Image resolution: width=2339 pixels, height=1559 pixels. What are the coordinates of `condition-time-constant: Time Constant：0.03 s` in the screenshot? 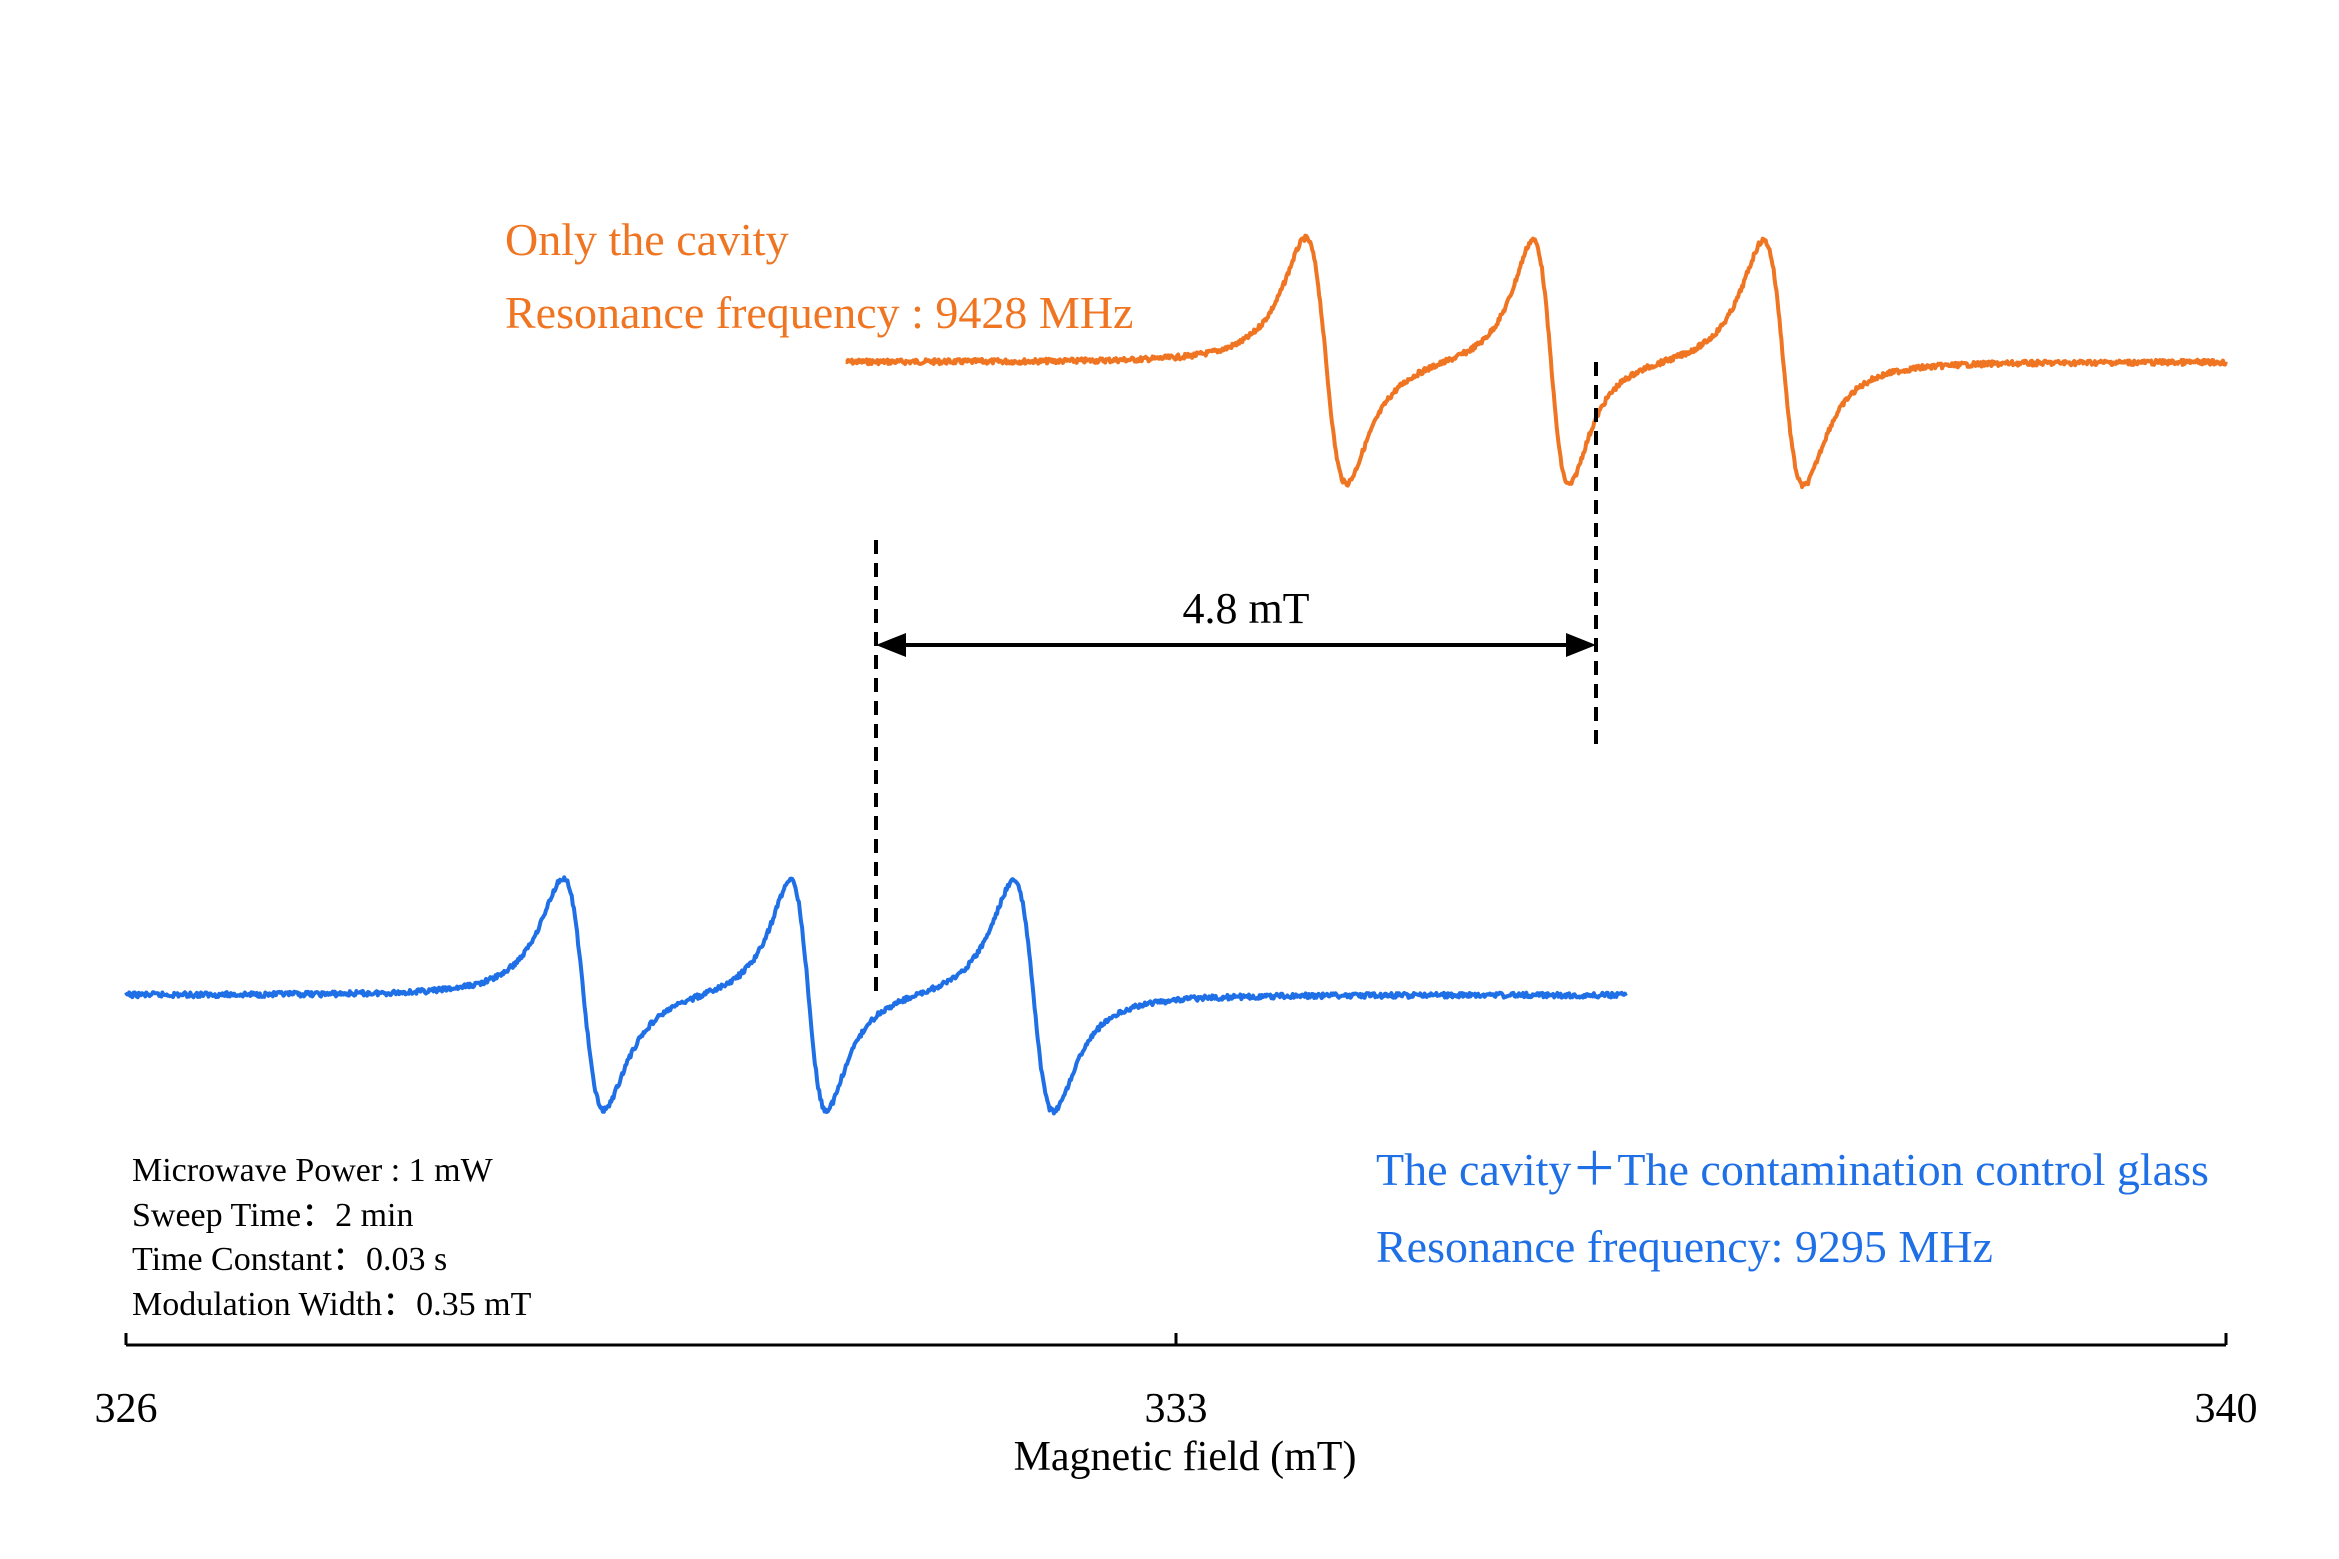 It's located at (289, 1259).